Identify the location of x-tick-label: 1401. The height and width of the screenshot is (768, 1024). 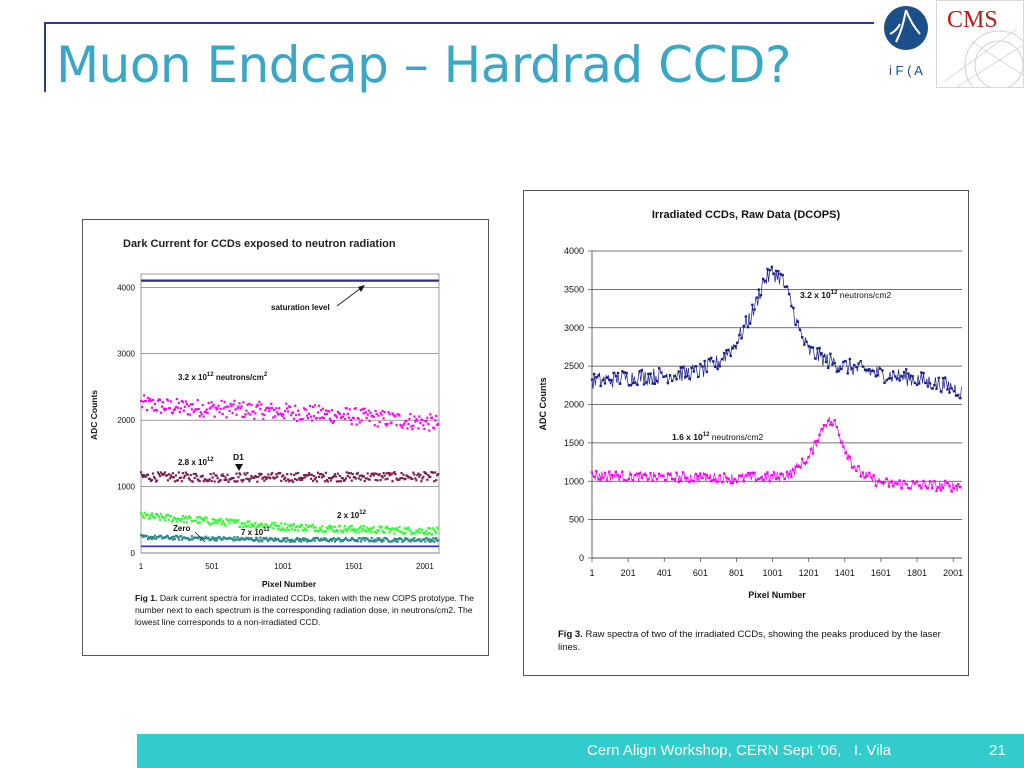
(845, 573).